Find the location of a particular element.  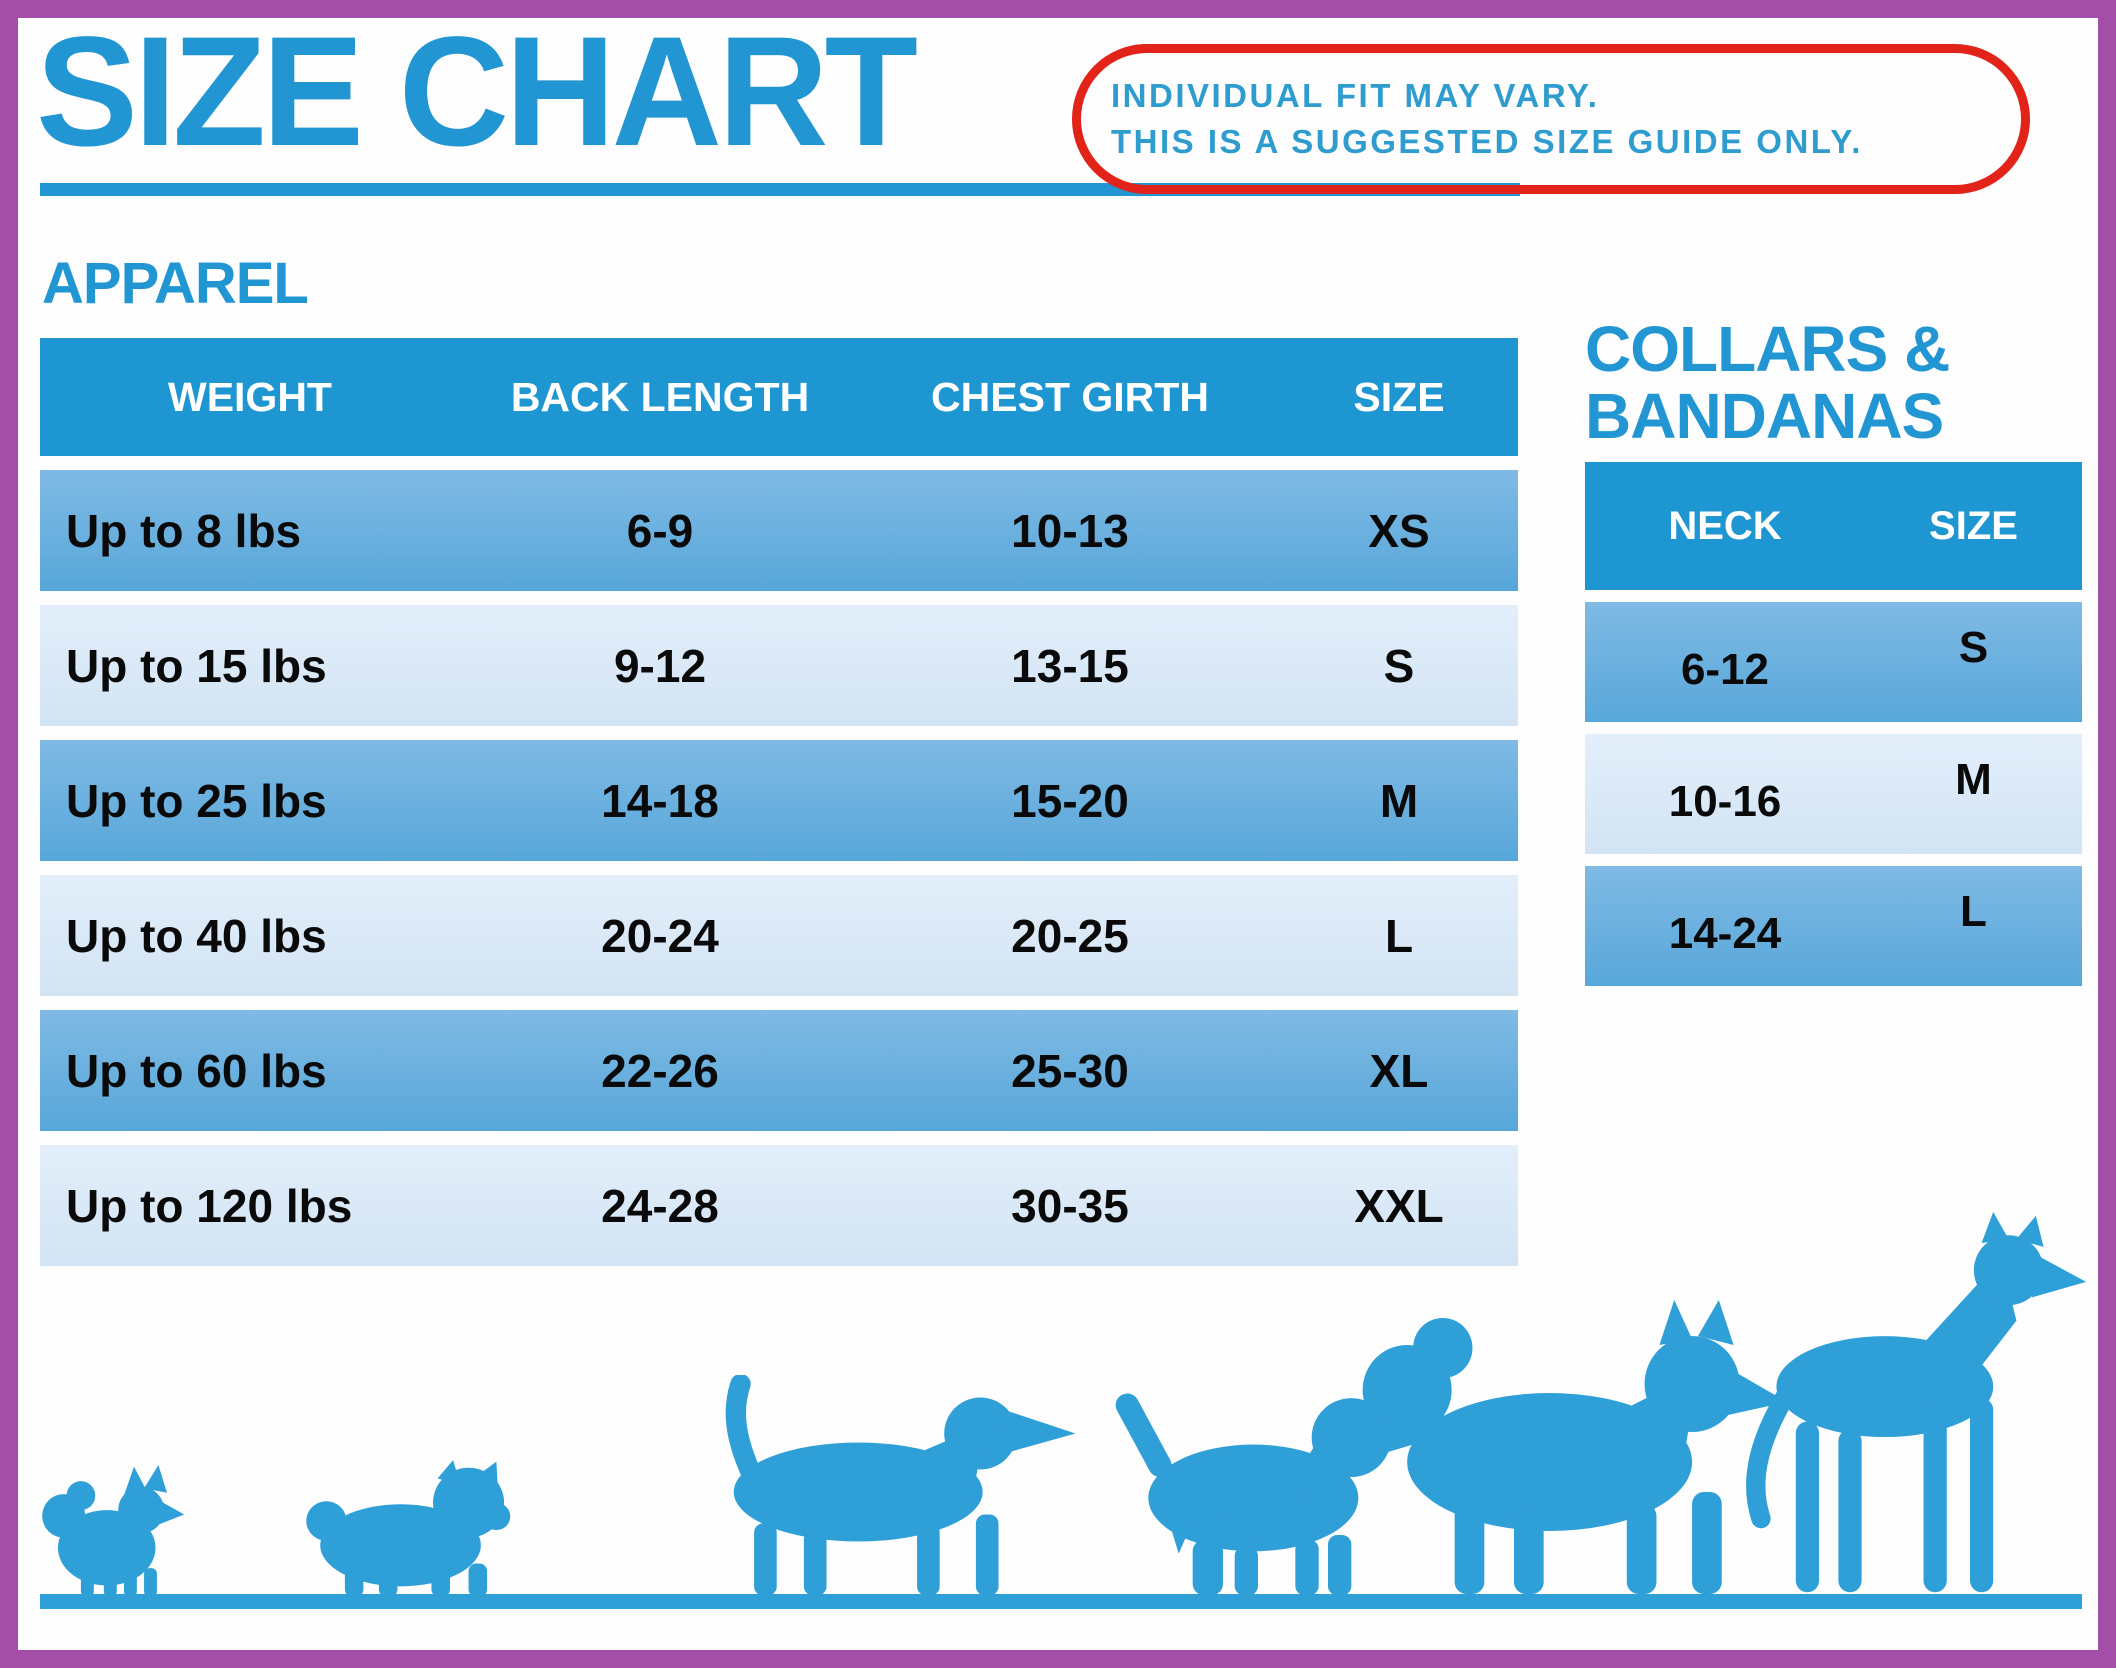

cell-back-length: 20-24 is located at coordinates (660, 935).